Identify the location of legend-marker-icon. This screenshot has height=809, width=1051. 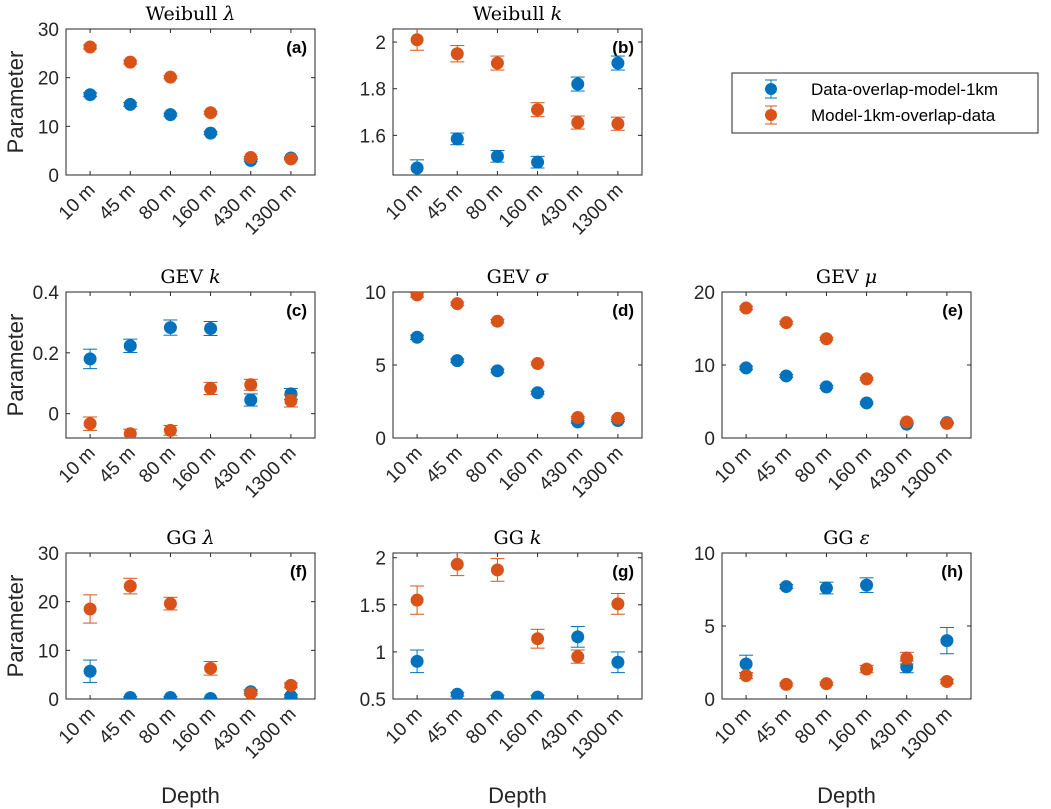
(771, 89).